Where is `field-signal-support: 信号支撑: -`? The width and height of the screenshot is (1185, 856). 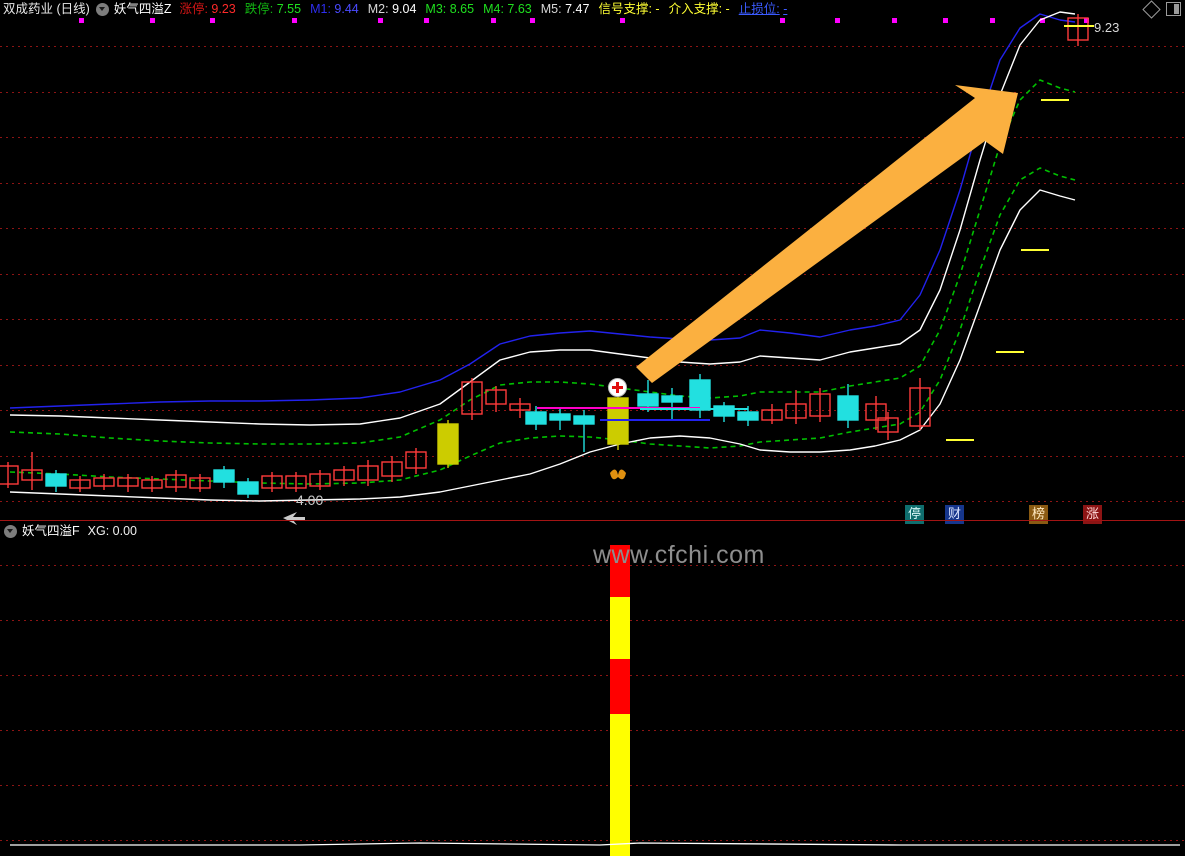
field-signal-support: 信号支撑: - is located at coordinates (629, 9).